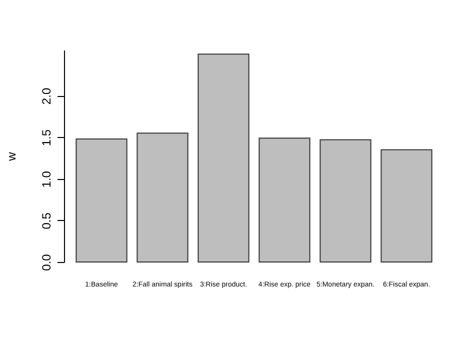  What do you see at coordinates (11, 157) in the screenshot?
I see `y-axis-title: w` at bounding box center [11, 157].